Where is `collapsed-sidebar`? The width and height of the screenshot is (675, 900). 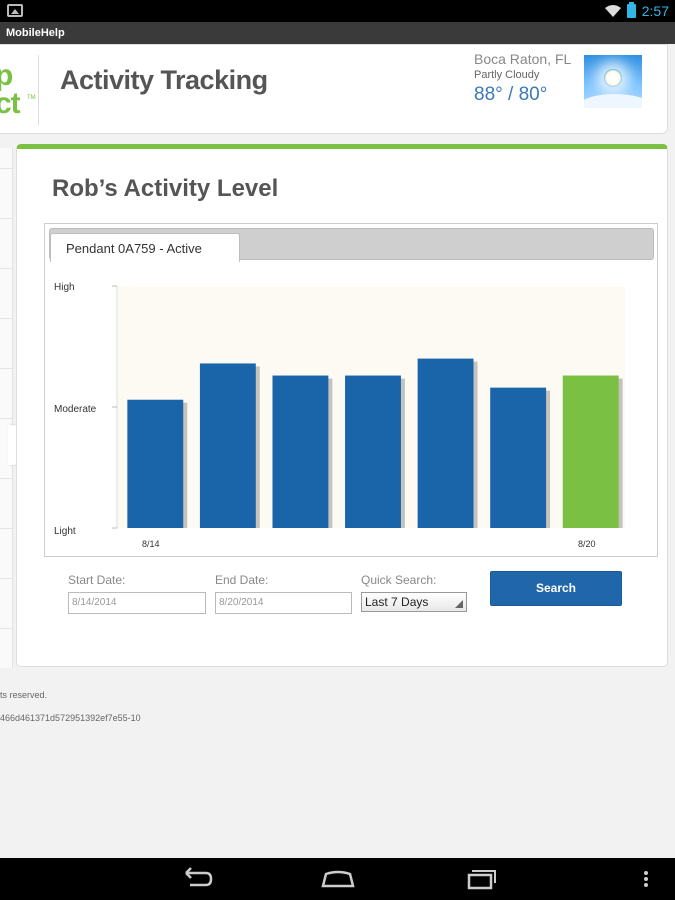 collapsed-sidebar is located at coordinates (6, 408).